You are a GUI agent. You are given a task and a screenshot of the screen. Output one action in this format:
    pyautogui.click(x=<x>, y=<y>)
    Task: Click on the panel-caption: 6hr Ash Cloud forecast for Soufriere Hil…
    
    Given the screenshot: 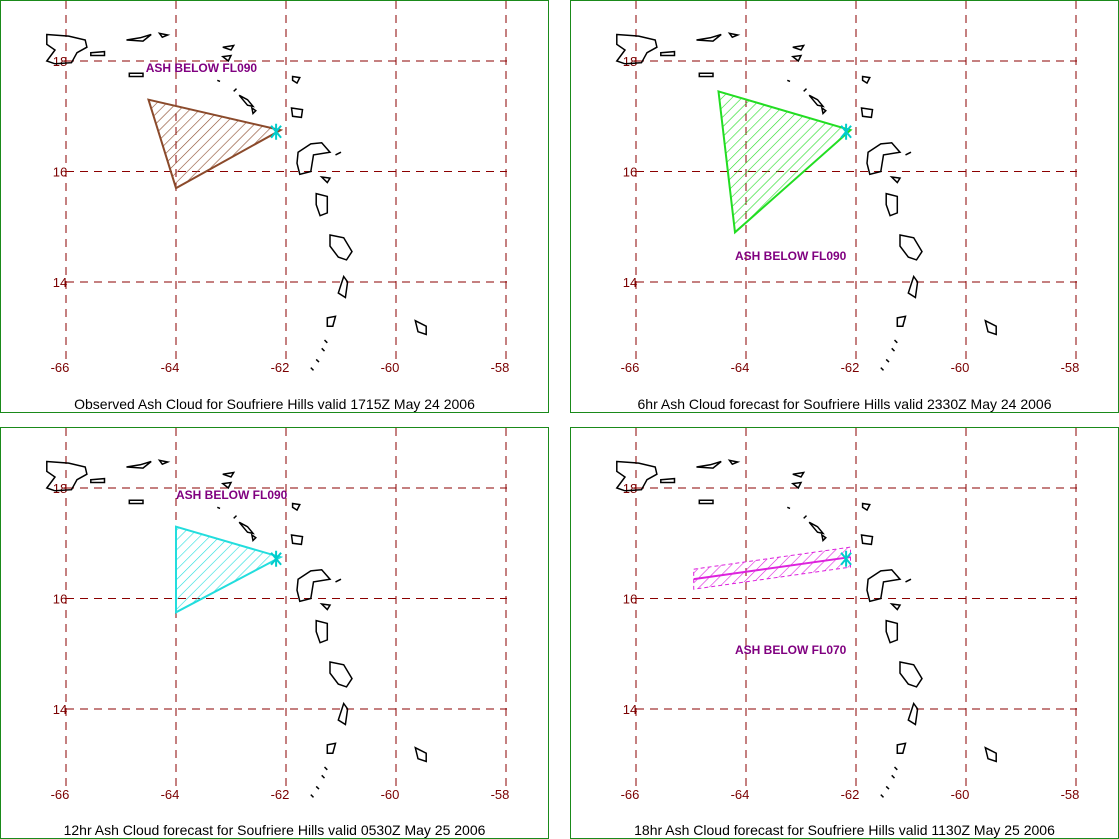 What is the action you would take?
    pyautogui.click(x=844, y=404)
    